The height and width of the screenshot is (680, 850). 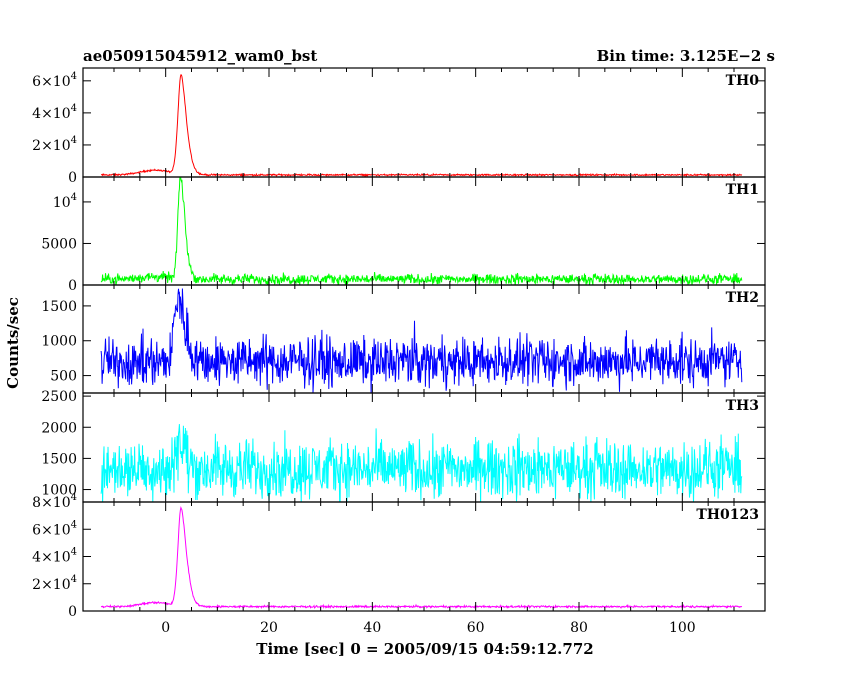 I want to click on y-tick-label: 8×10⁴, so click(x=54, y=501).